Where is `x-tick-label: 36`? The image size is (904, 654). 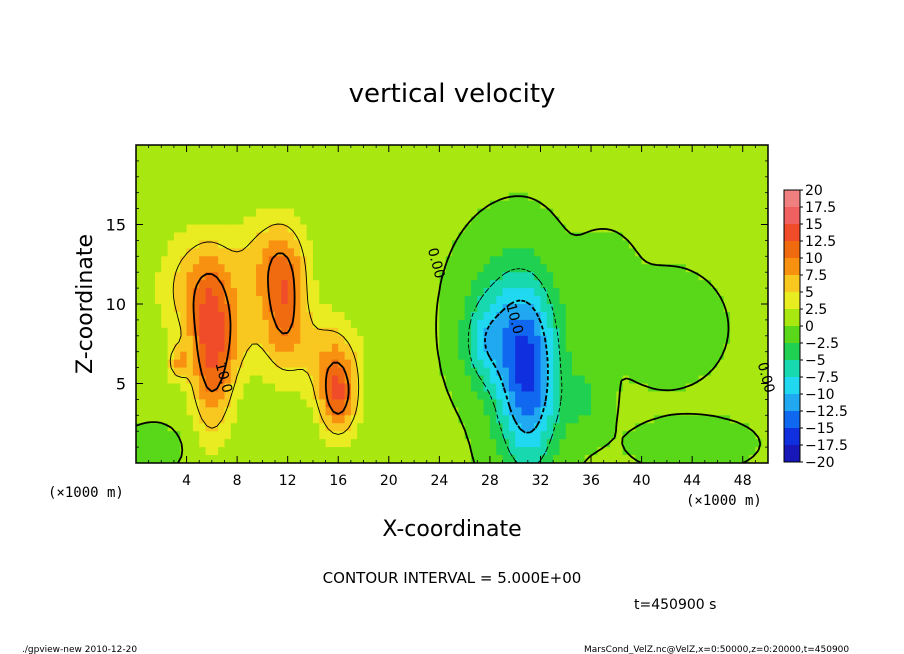 x-tick-label: 36 is located at coordinates (591, 481).